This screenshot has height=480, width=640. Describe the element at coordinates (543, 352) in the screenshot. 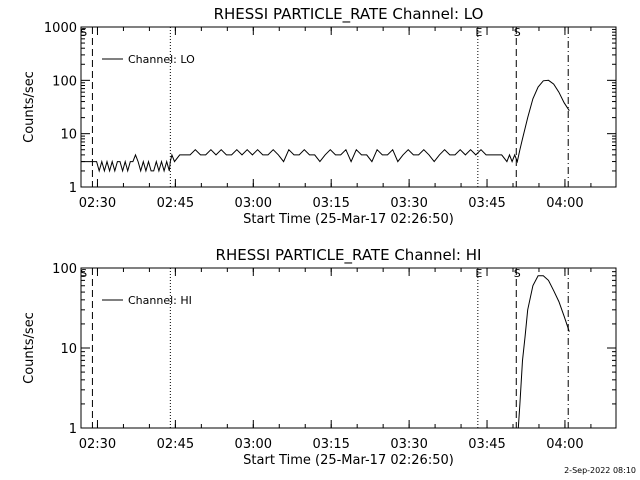

I see `hi-series-line` at that location.